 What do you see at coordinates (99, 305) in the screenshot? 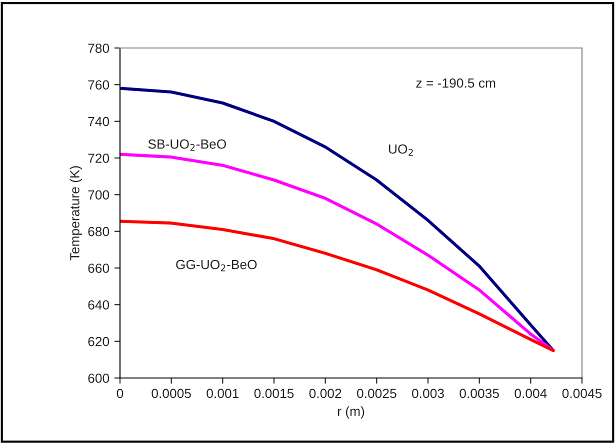
I see `y-tick-label: 640` at bounding box center [99, 305].